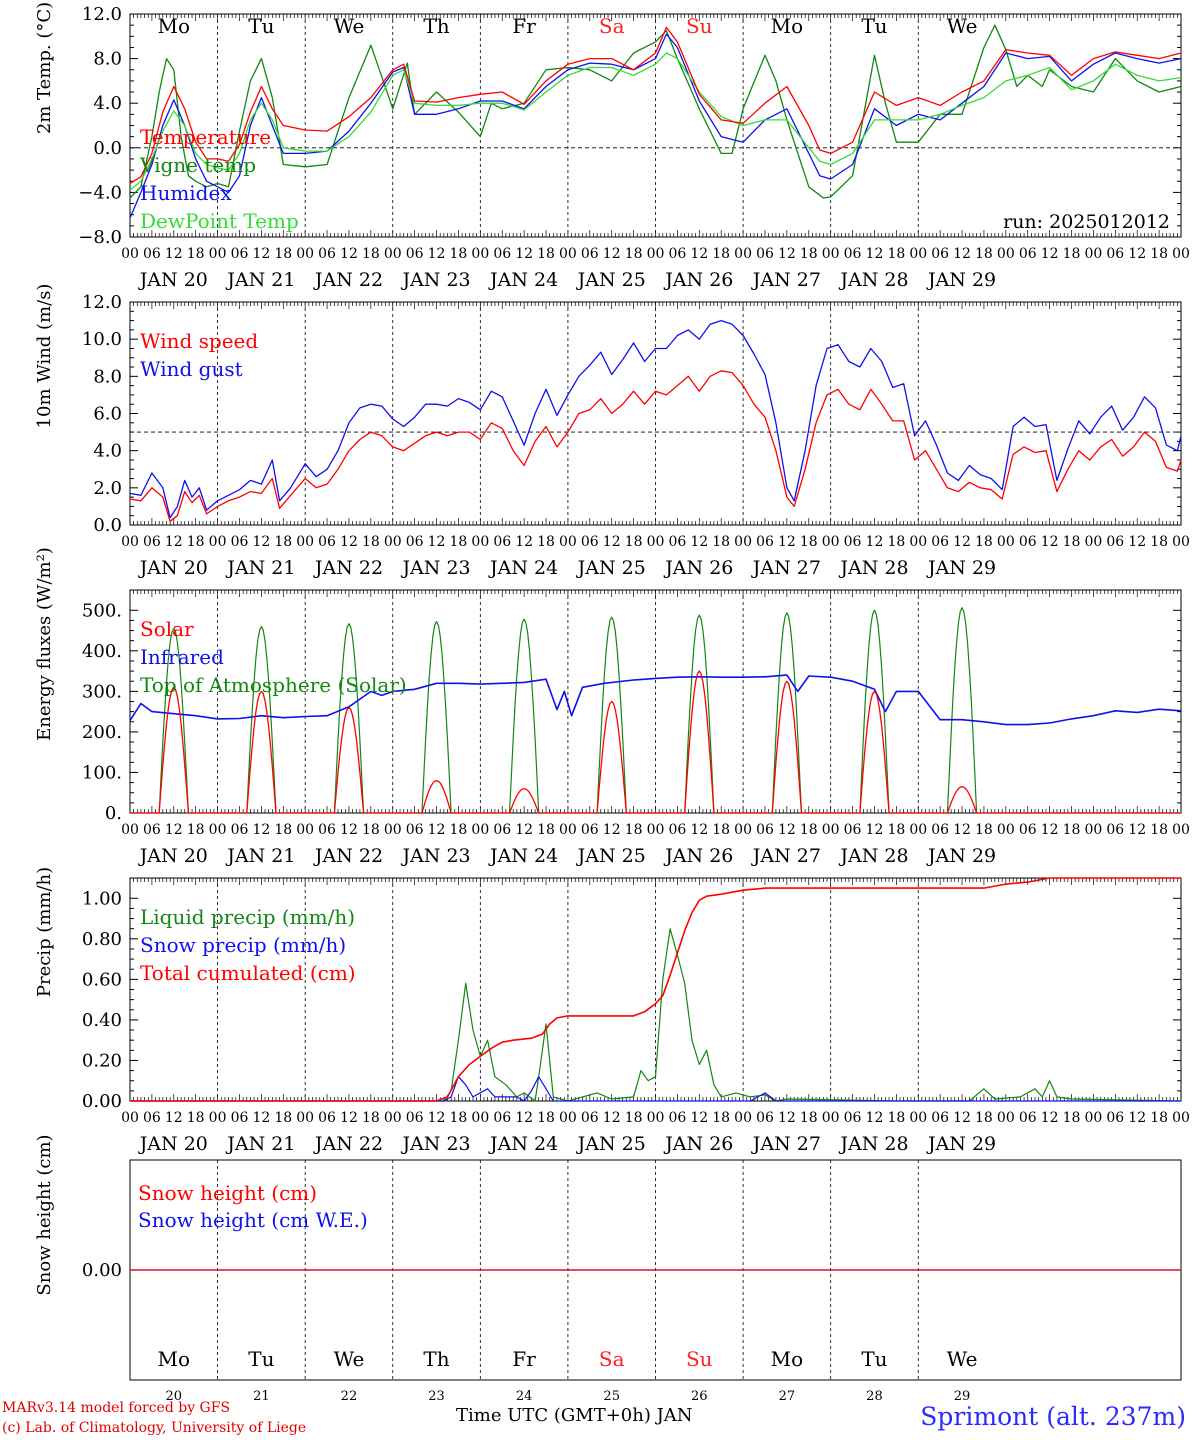  What do you see at coordinates (656, 1015) in the screenshot?
I see `series-line-liquid-precip-mm-h-` at bounding box center [656, 1015].